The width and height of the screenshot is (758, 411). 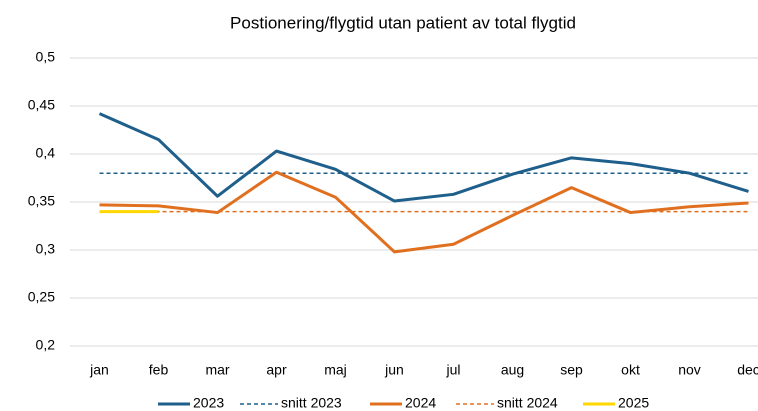 I want to click on y-tick-label: 0,2, so click(x=46, y=345).